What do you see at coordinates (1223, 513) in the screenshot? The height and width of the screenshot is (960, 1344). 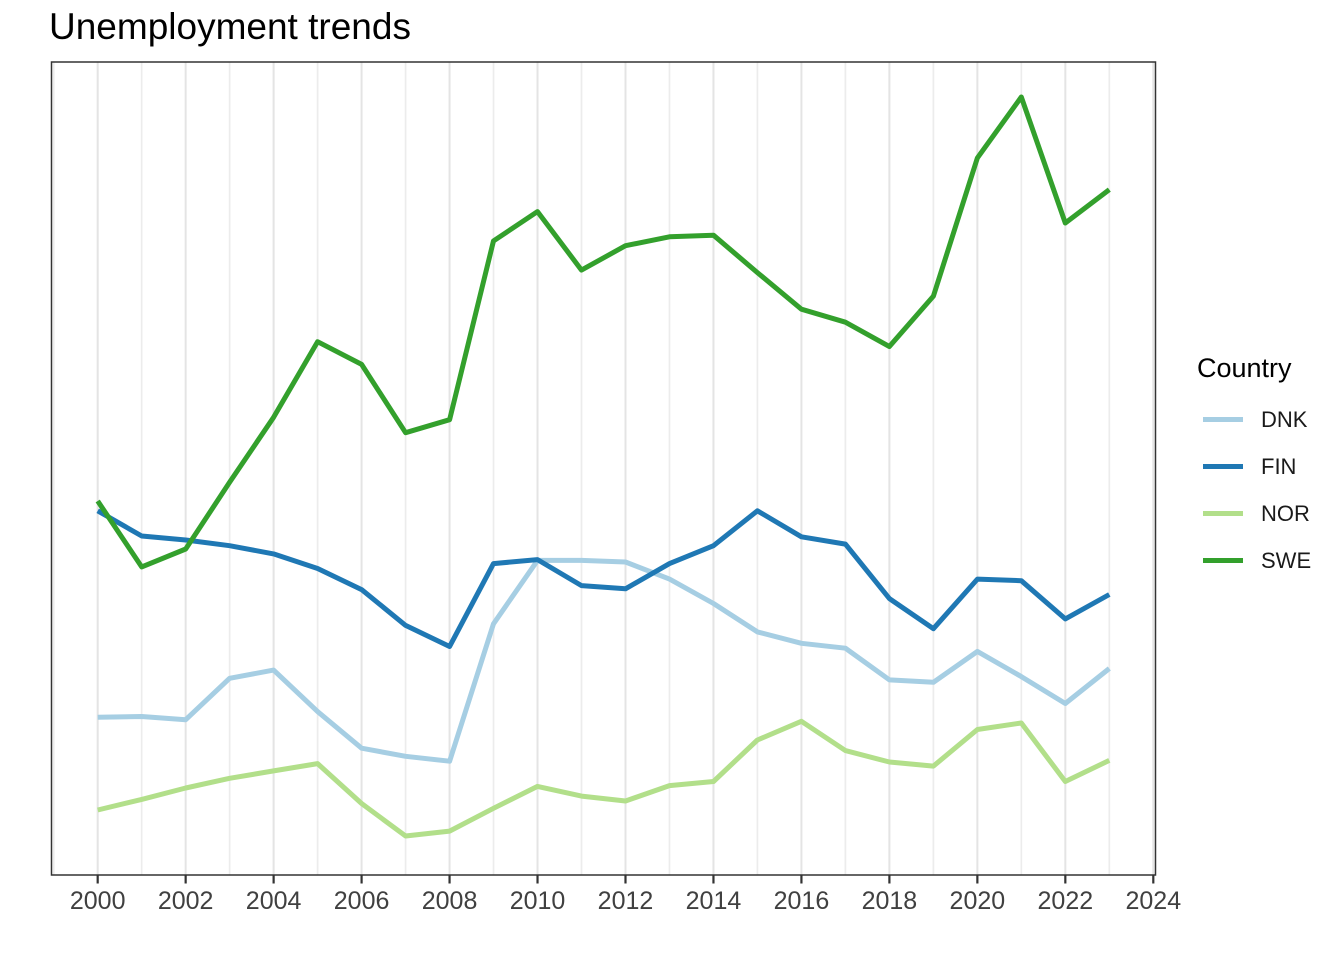 I see `legend-swatch-nor` at bounding box center [1223, 513].